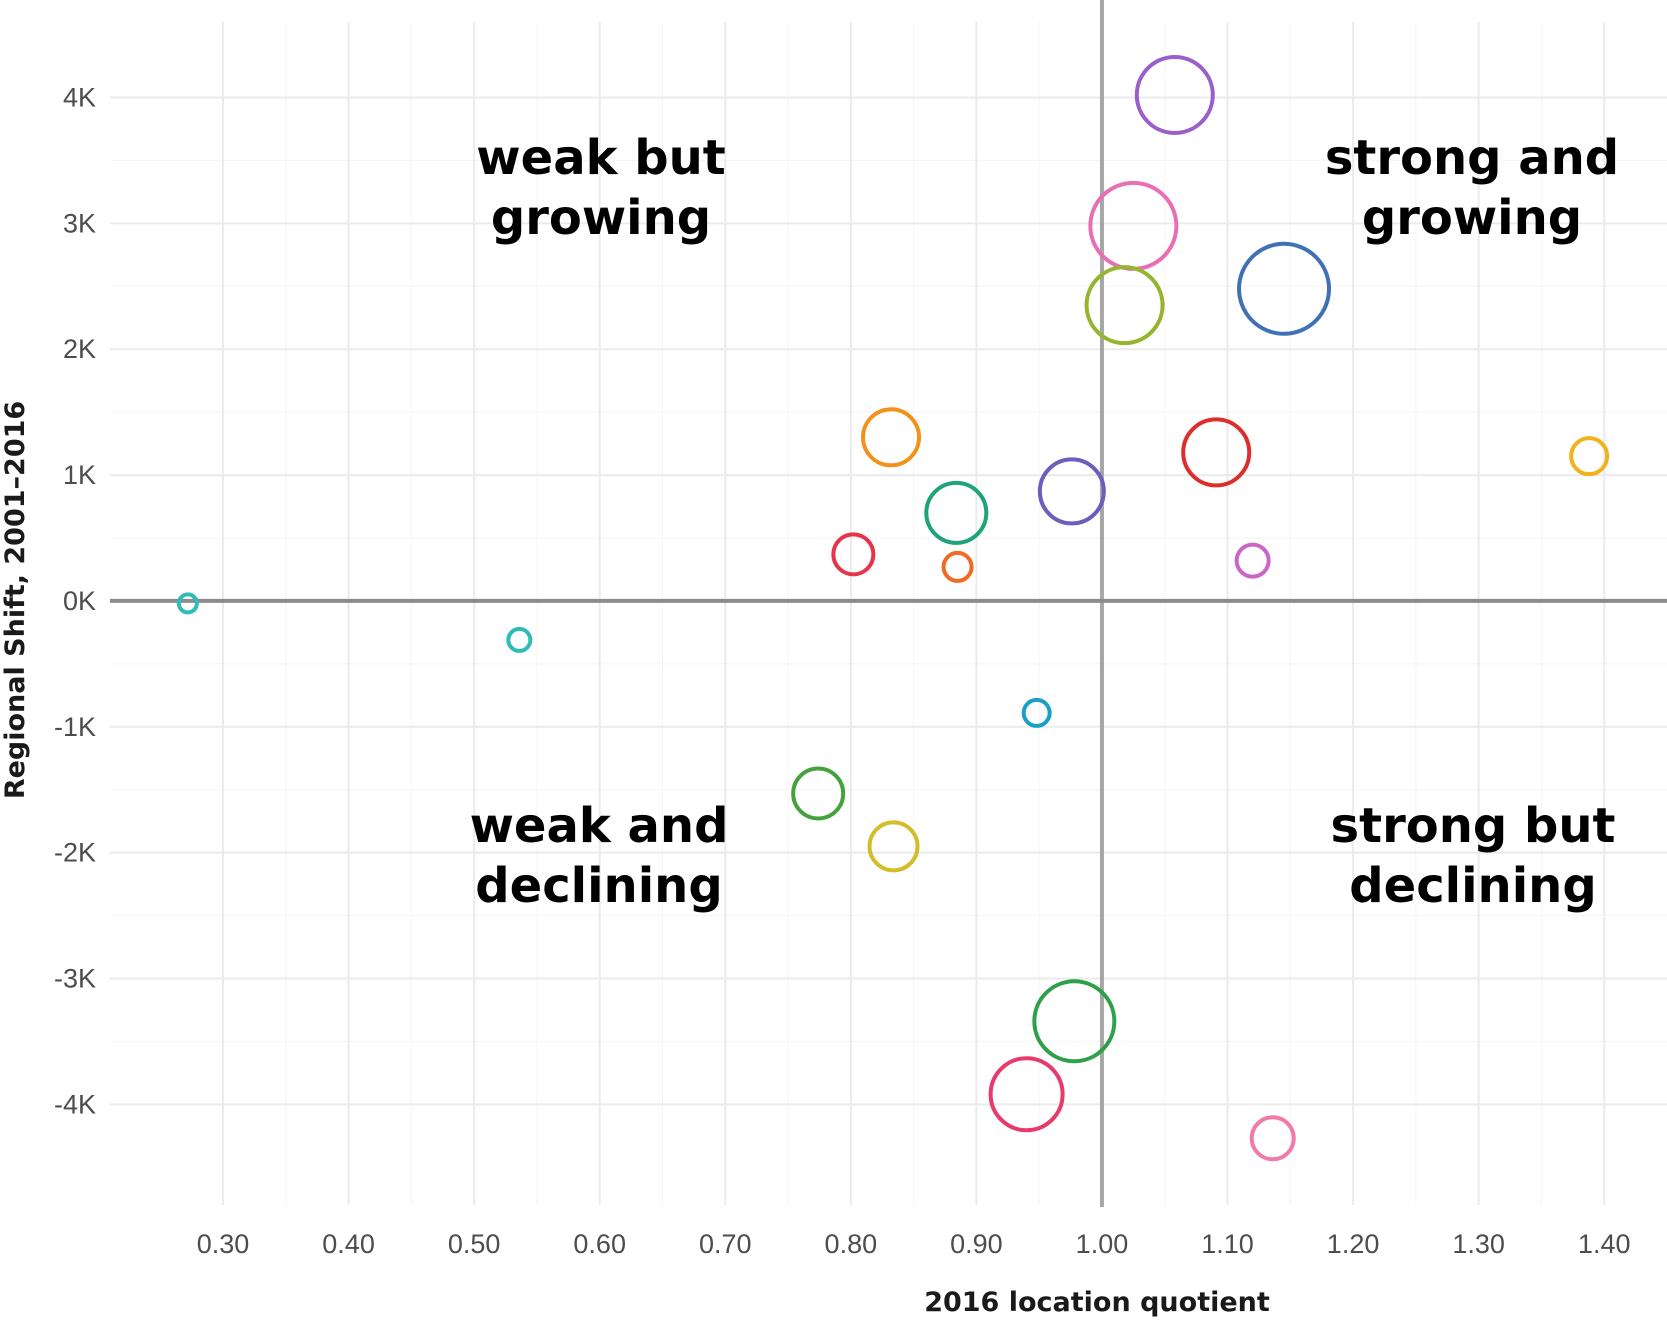  What do you see at coordinates (1473, 826) in the screenshot?
I see `quadrant-label-bottom-right: strong but` at bounding box center [1473, 826].